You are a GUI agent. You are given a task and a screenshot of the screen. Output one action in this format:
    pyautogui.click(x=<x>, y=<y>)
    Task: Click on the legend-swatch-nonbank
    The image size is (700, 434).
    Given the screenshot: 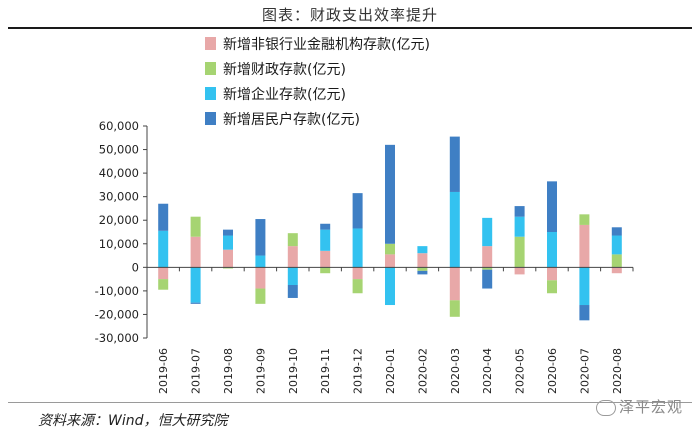 What is the action you would take?
    pyautogui.click(x=210, y=43)
    